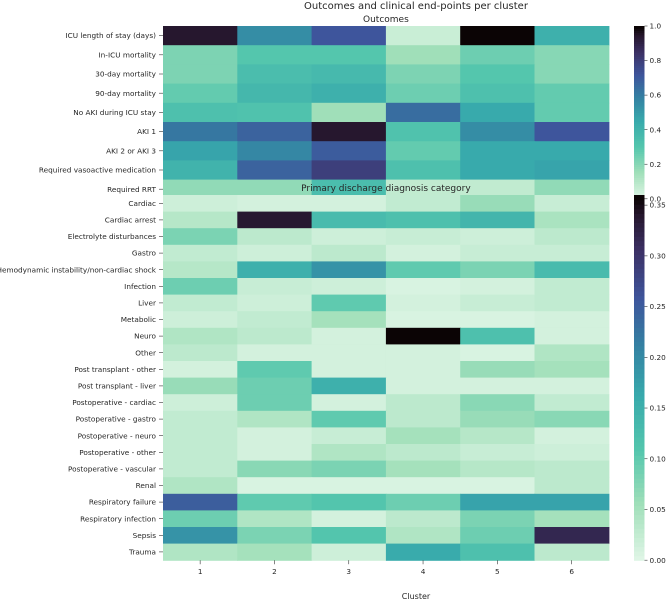 This screenshot has width=669, height=600. What do you see at coordinates (275, 353) in the screenshot?
I see `diagnosis-cell-r9-c1` at bounding box center [275, 353].